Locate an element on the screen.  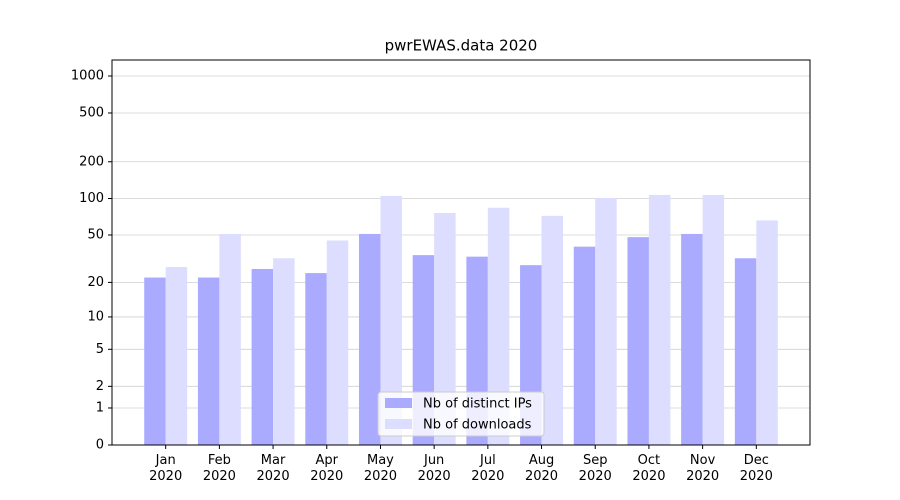
legend: Nb of distinct IPs Nb of downloads is located at coordinates (461, 414).